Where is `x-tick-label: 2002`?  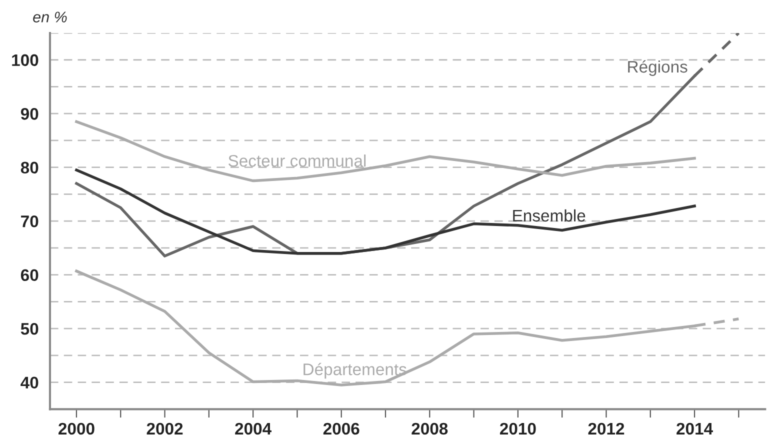
x-tick-label: 2002 is located at coordinates (164, 428).